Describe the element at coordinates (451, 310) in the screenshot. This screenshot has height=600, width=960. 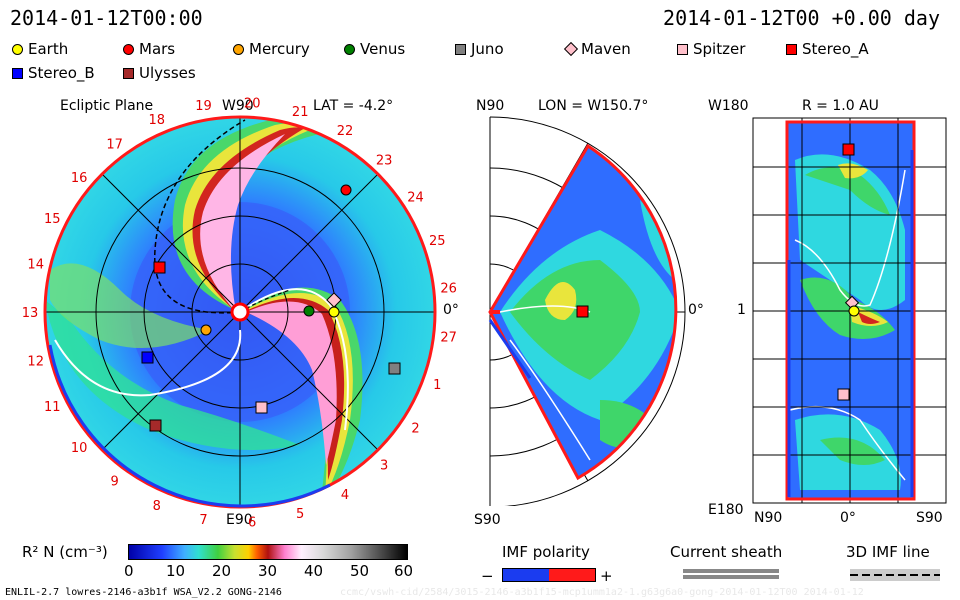
I see `ecliptic-right-label: 0°` at that location.